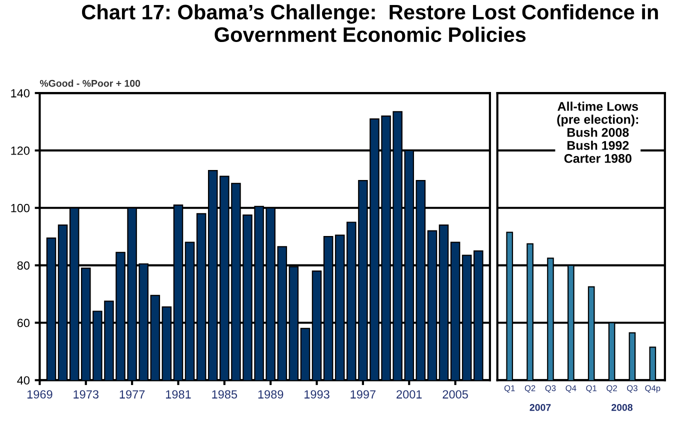 The image size is (673, 421). Describe the element at coordinates (622, 407) in the screenshot. I see `text: 2008` at that location.